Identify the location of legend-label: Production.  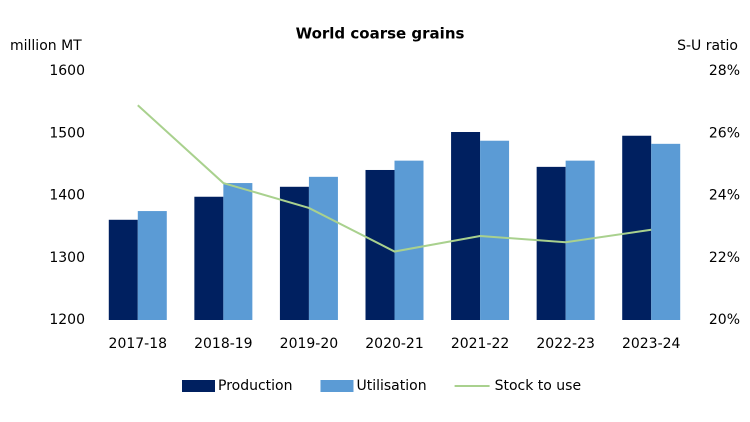
(255, 386).